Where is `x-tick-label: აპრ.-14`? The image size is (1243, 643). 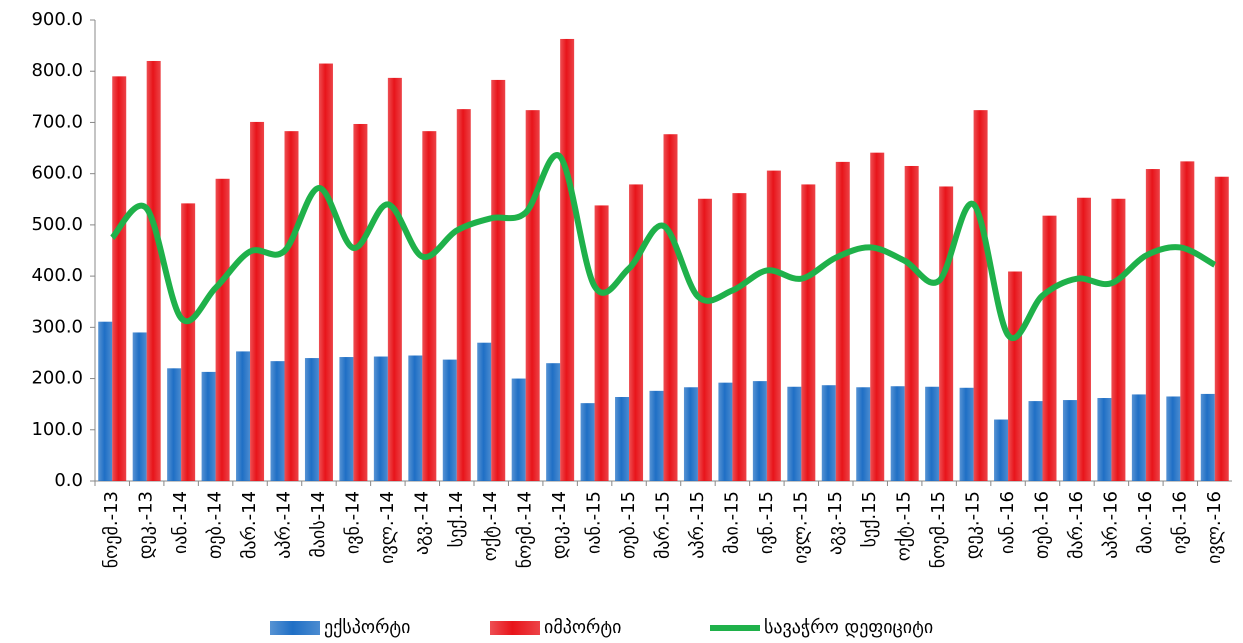 x-tick-label: აპრ.-14 is located at coordinates (284, 525).